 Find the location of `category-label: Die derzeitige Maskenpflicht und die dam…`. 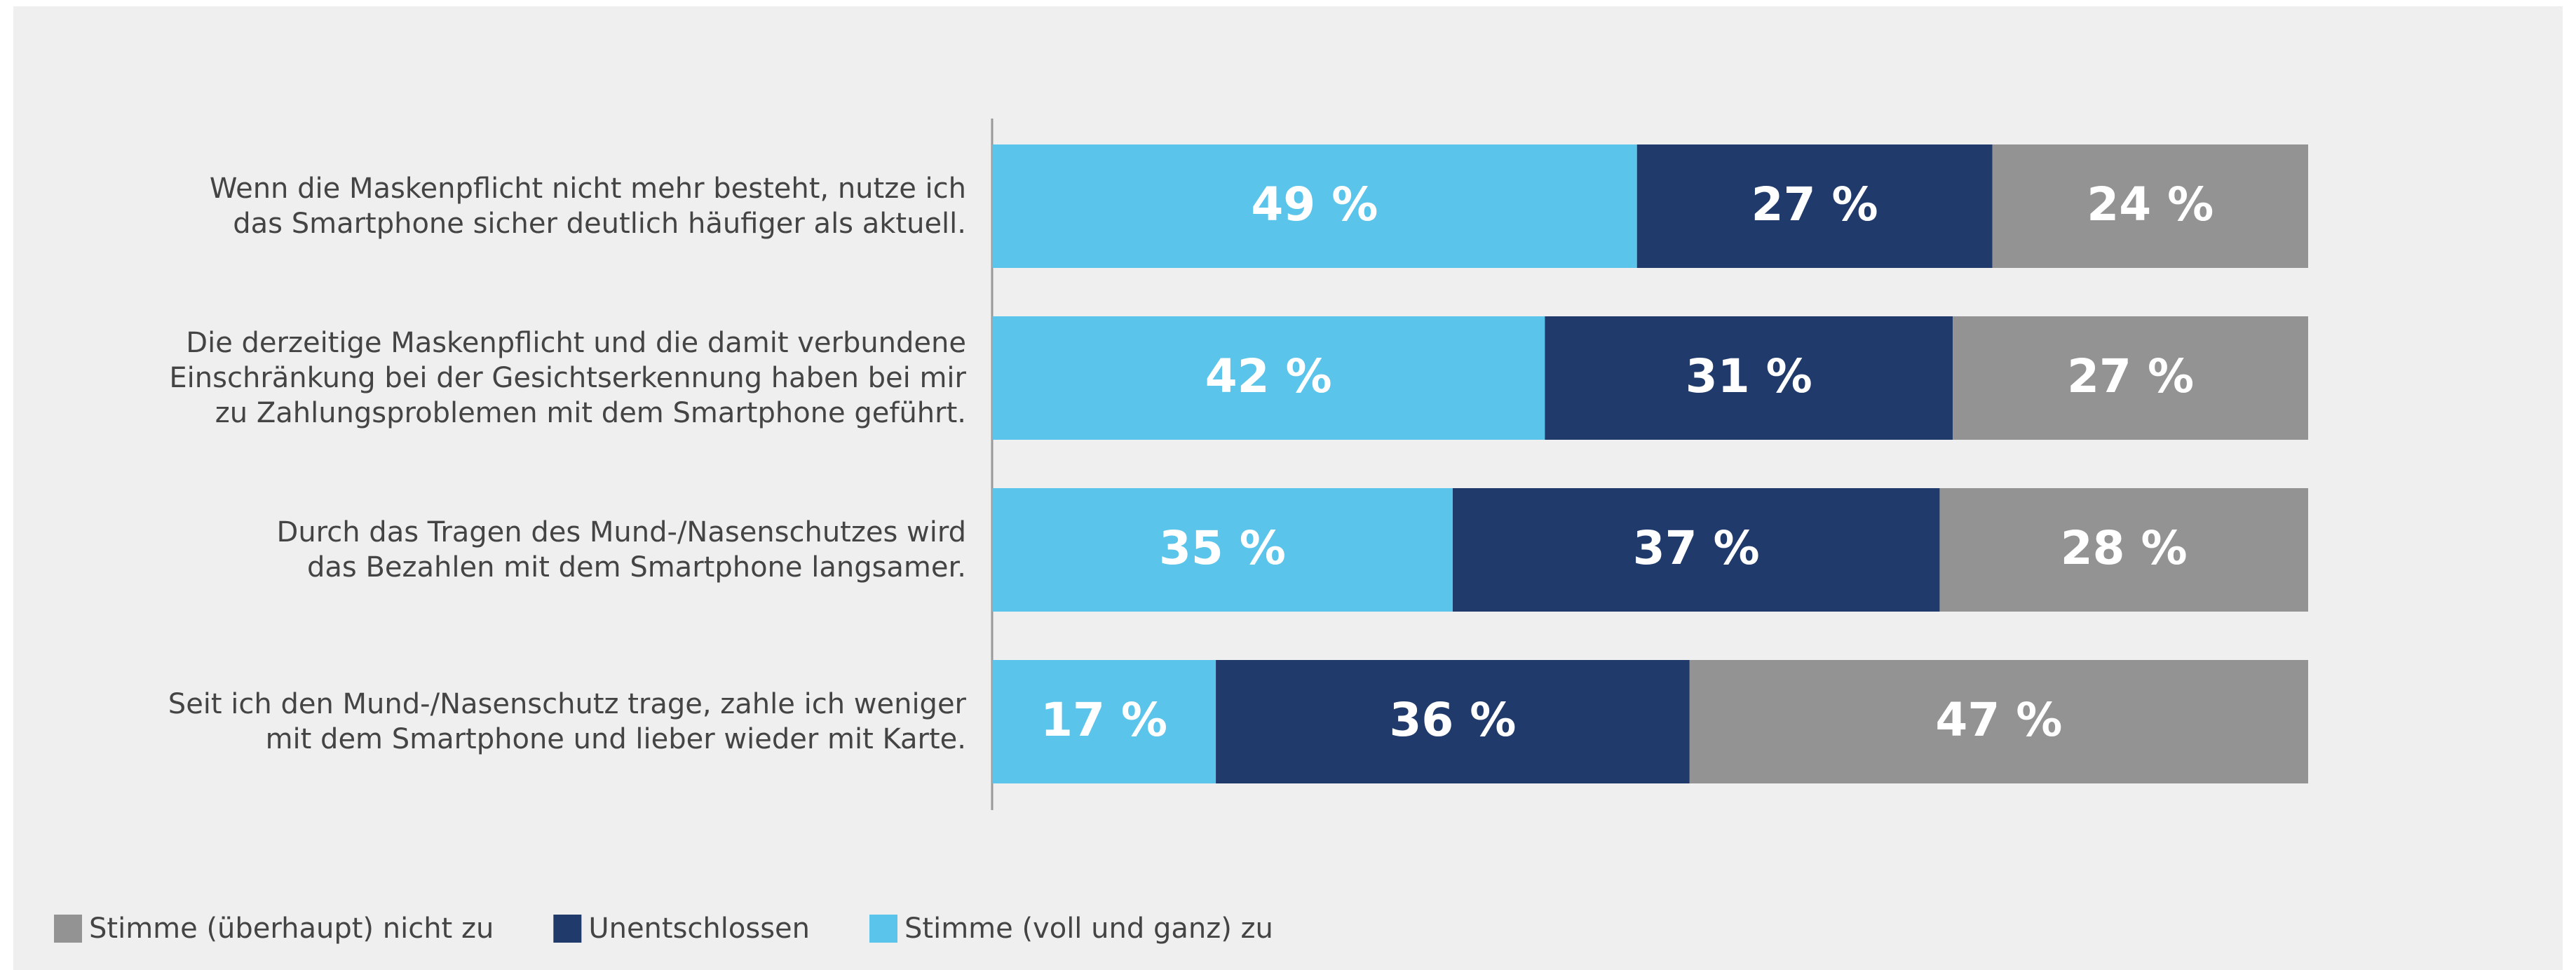

category-label: Die derzeitige Maskenpflicht und die dam… is located at coordinates (567, 378).